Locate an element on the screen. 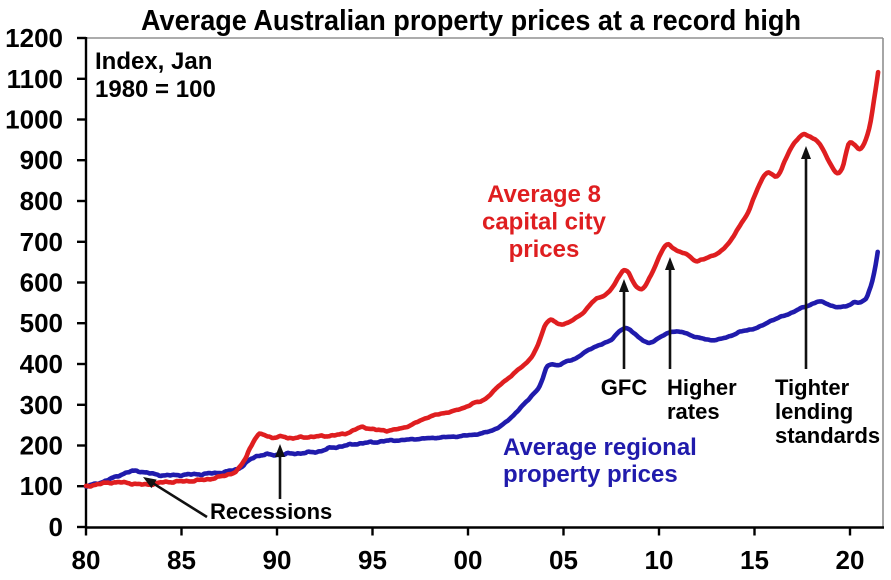  svg-text: Average regional is located at coordinates (600, 447).